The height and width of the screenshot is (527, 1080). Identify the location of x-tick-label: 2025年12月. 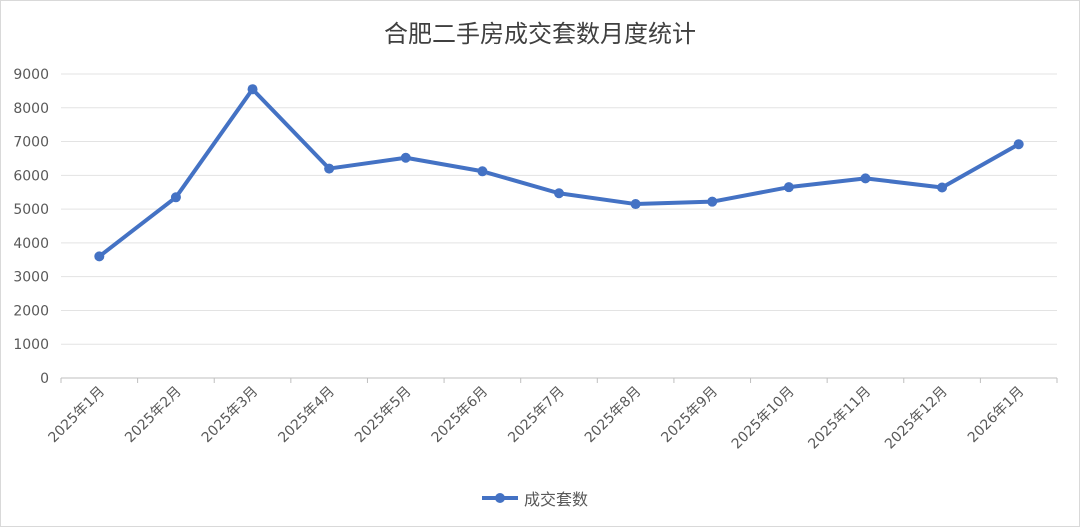
(916, 418).